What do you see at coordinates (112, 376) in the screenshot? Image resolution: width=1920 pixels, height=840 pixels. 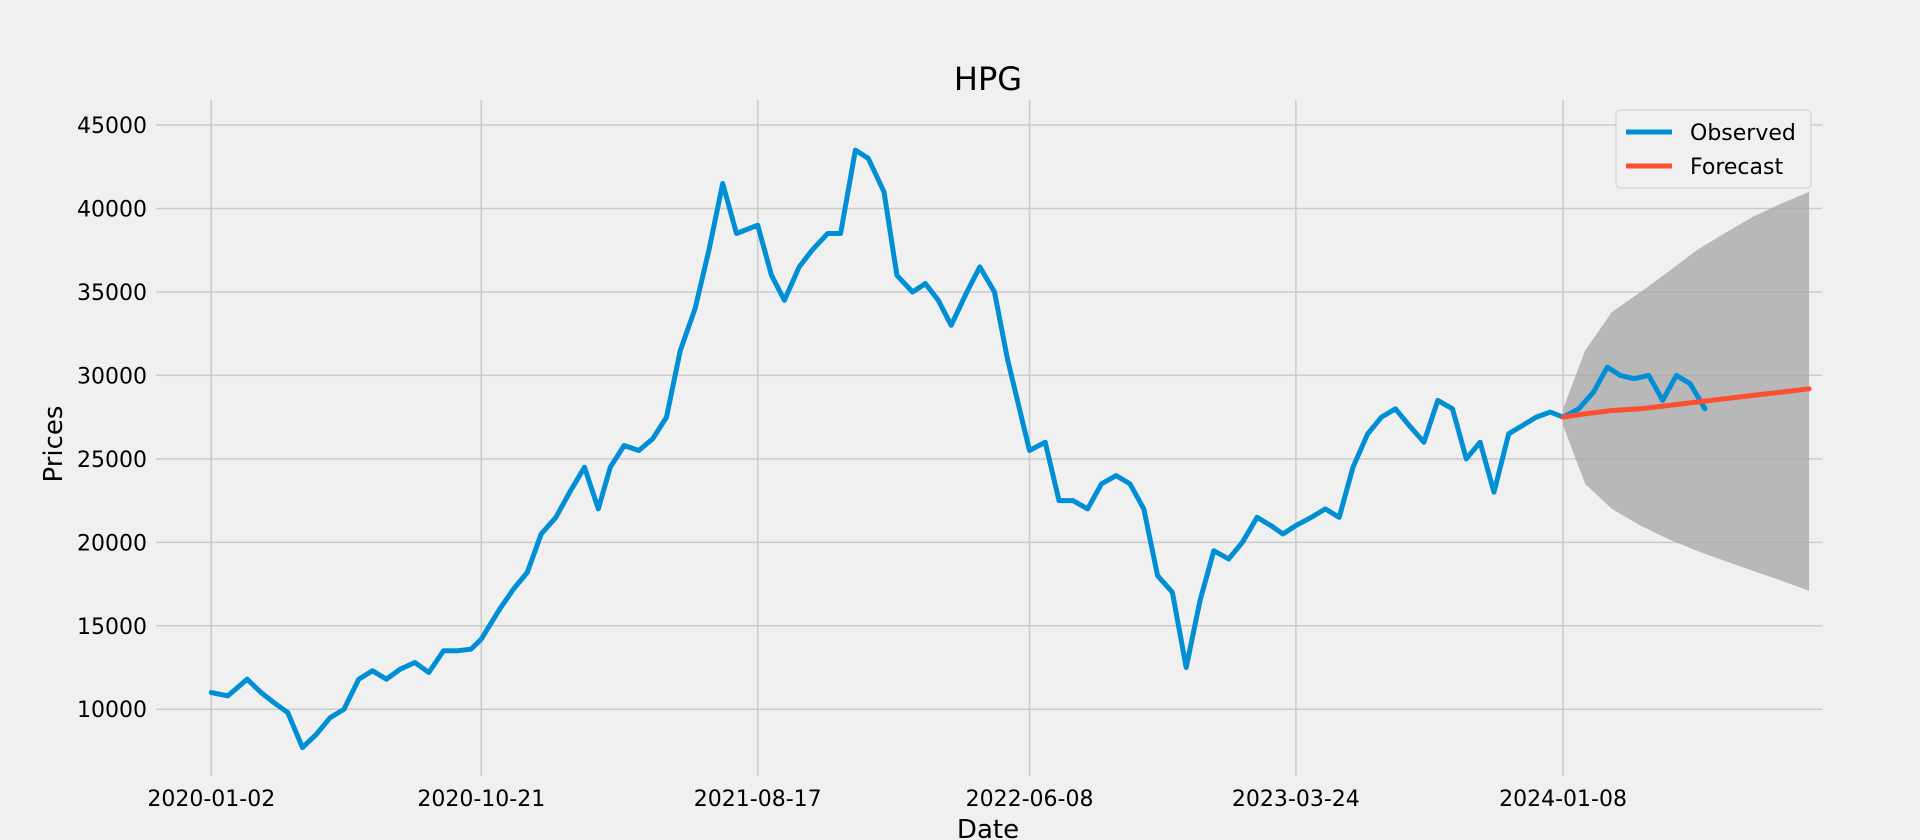 I see `y-tick-label: 30000` at bounding box center [112, 376].